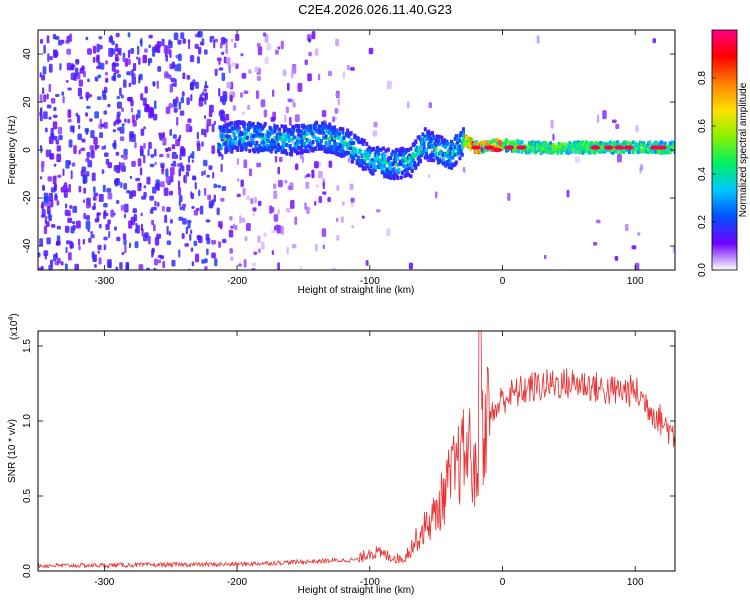  I want to click on chart-title: C2E4.2026.026.11.40.G23, so click(375, 9).